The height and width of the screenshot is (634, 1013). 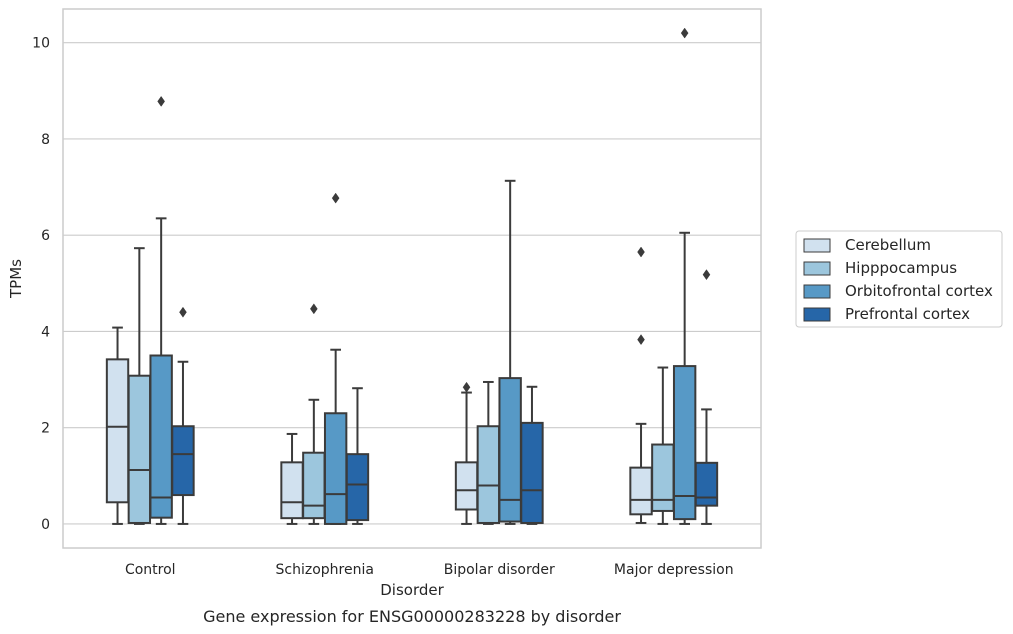 I want to click on legend-frame, so click(x=899, y=279).